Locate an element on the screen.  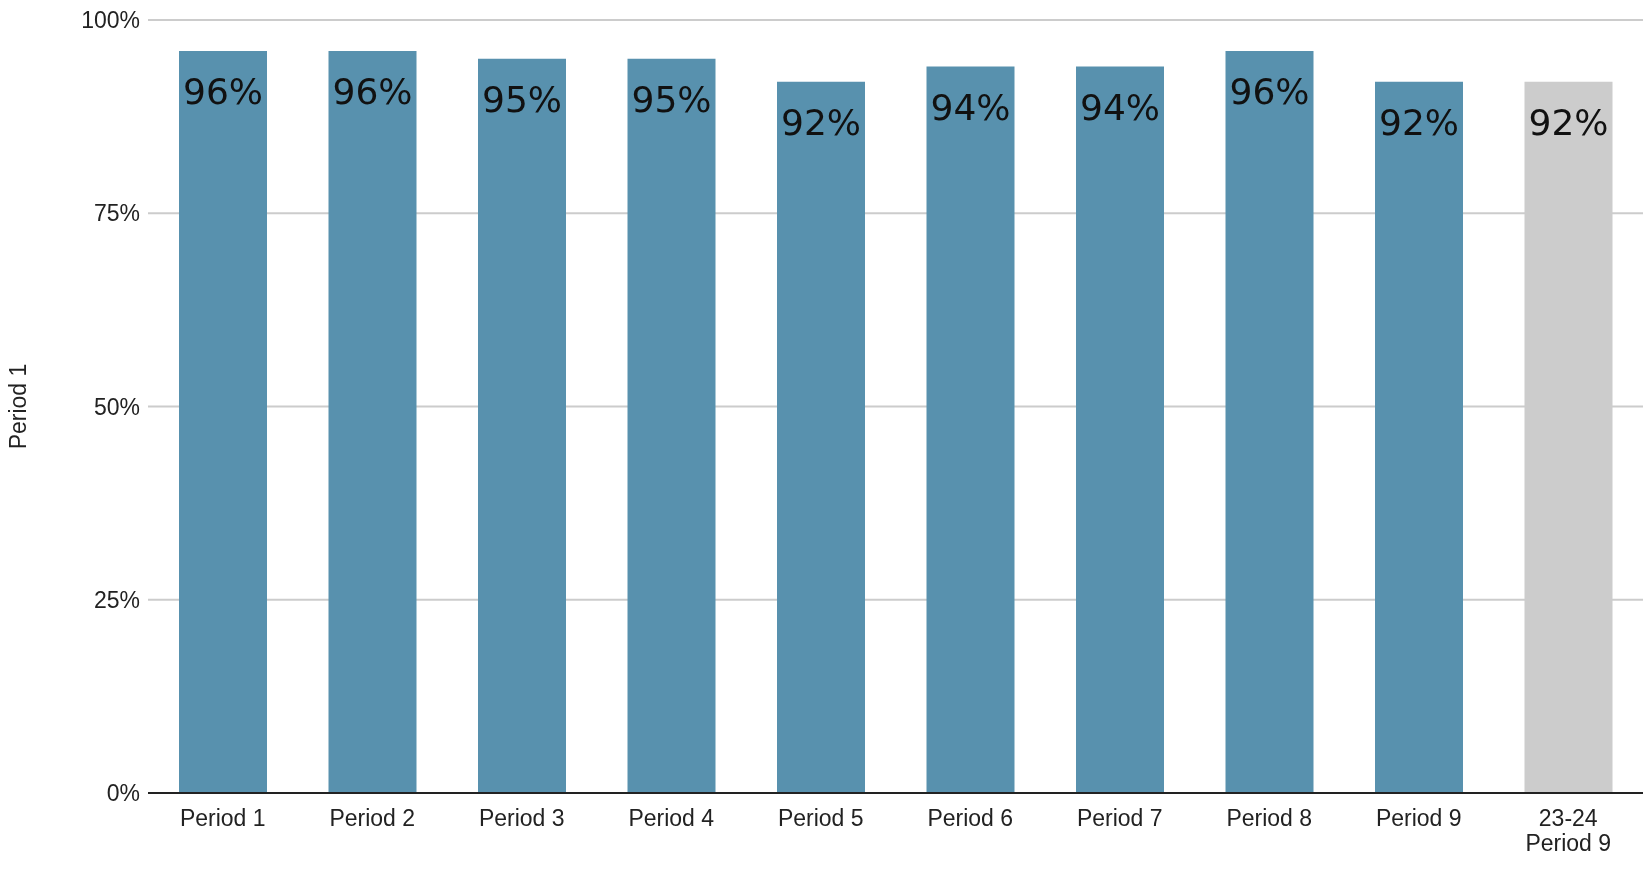
y-axis-title: Period 1 is located at coordinates (18, 406).